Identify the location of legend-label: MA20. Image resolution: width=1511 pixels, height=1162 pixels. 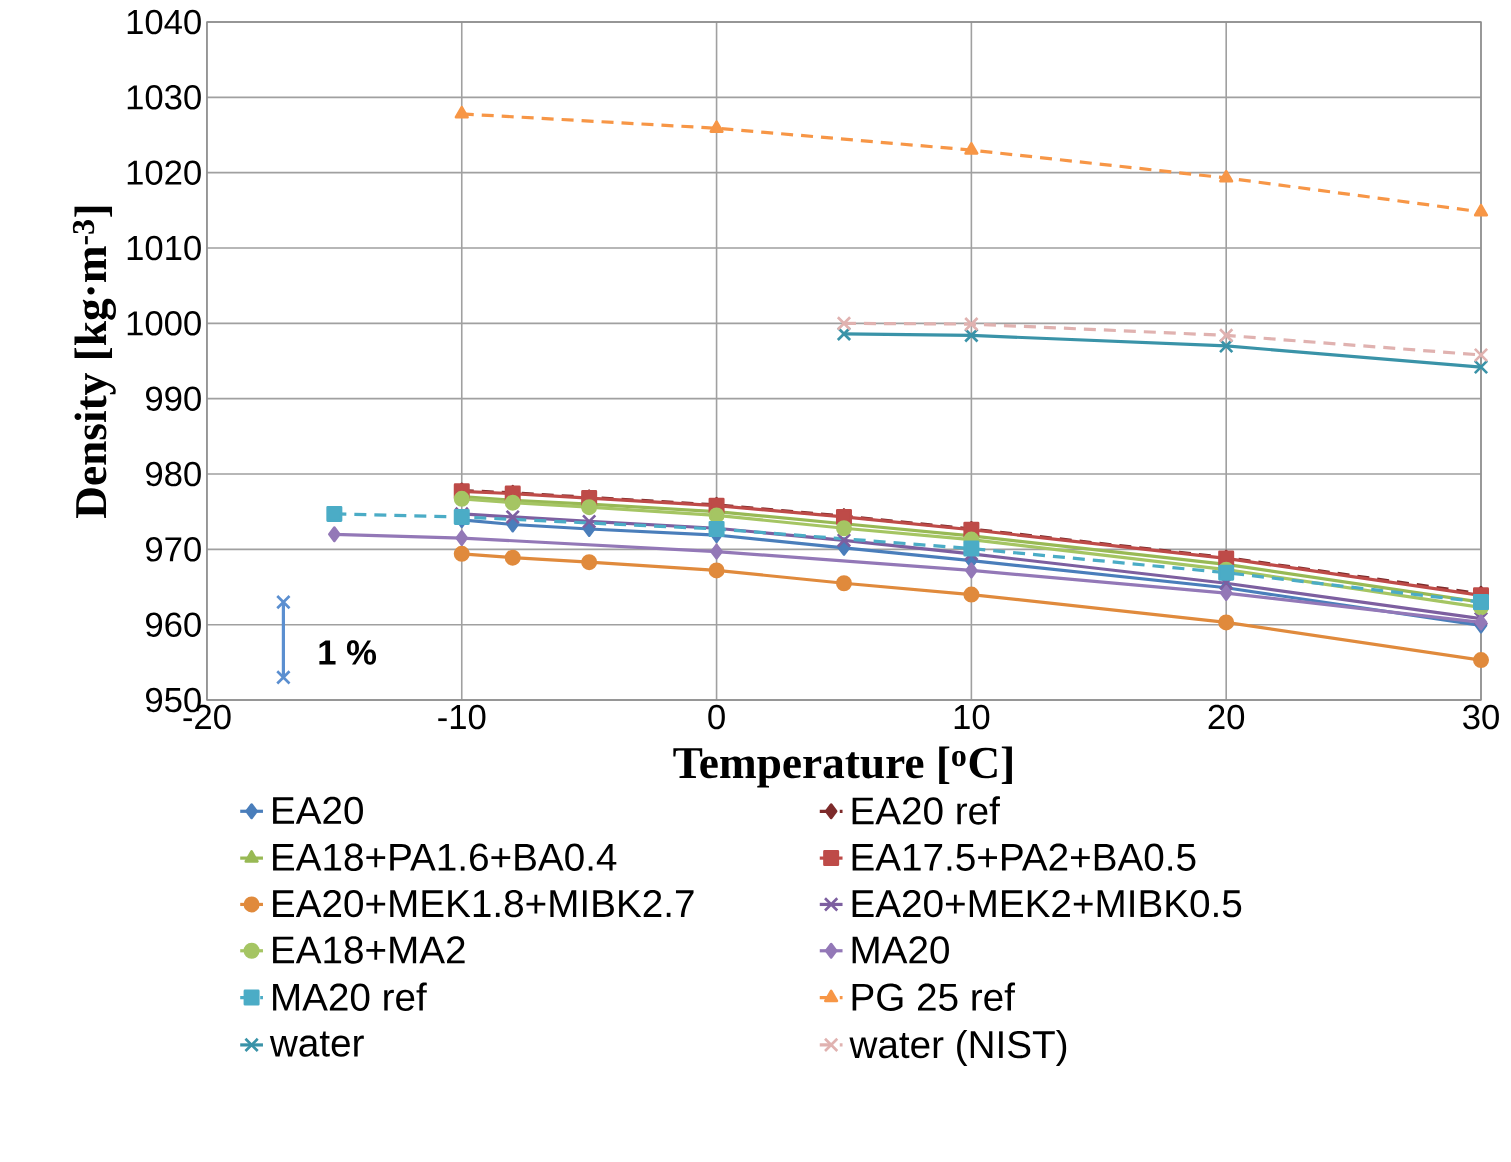
(900, 950).